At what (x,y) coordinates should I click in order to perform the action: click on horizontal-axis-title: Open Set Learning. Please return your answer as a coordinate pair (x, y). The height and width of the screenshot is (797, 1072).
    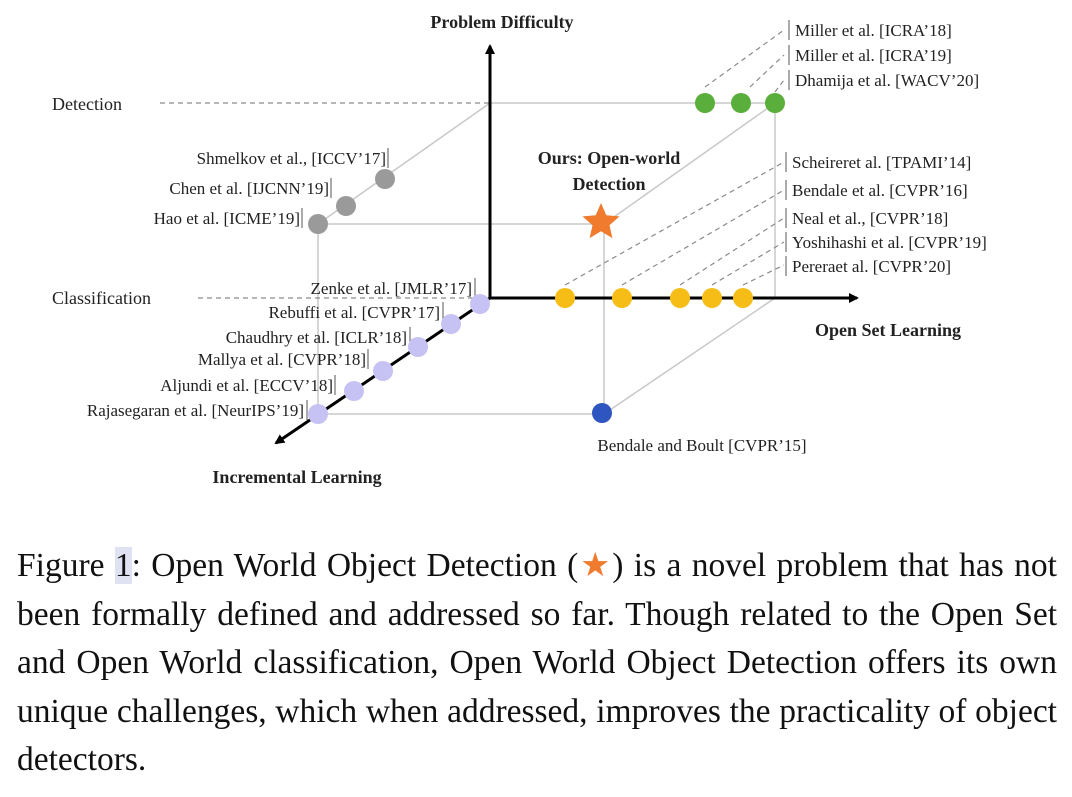
    Looking at the image, I should click on (888, 330).